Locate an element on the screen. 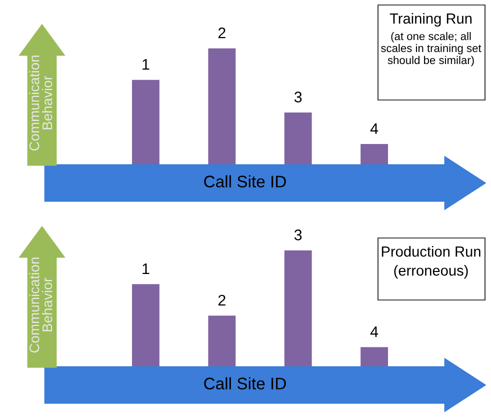  annotation: (erroneous) is located at coordinates (431, 272).